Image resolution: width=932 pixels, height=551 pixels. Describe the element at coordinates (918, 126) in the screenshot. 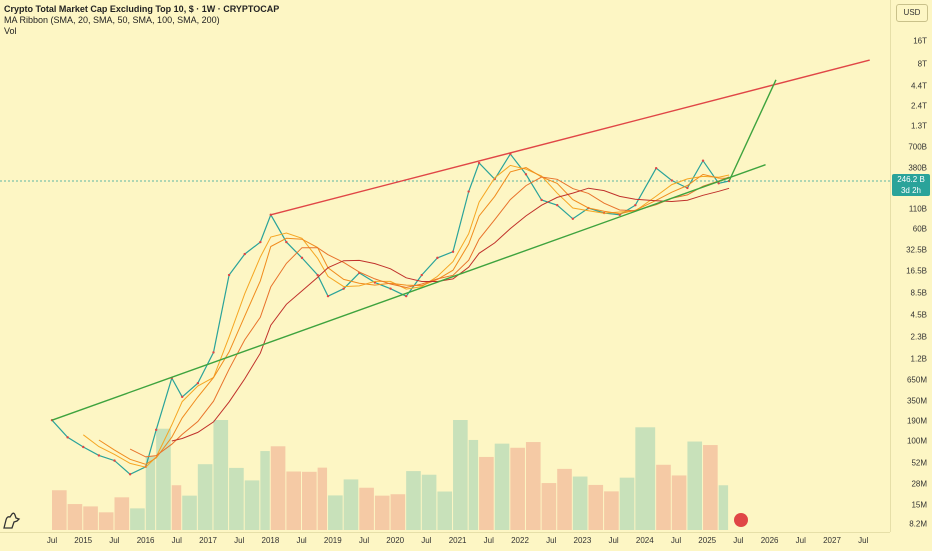

I see `y-tick-label: 1.3T` at that location.